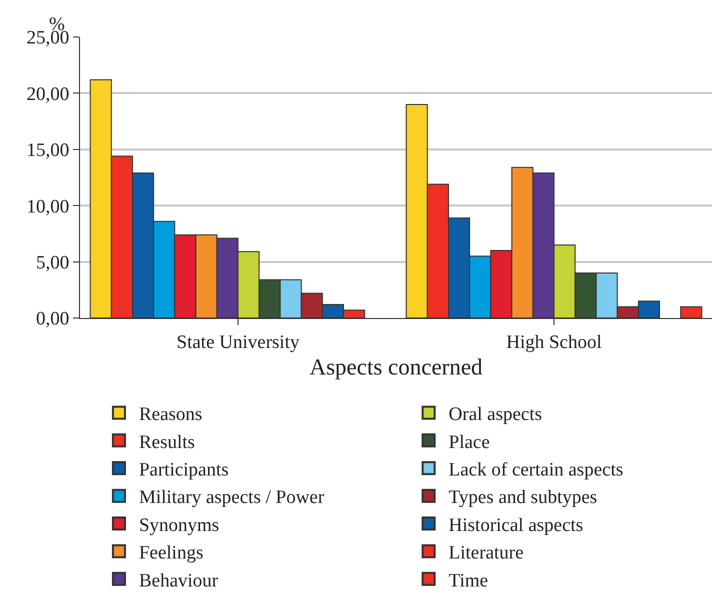 The height and width of the screenshot is (598, 712). I want to click on legend-label: Literature, so click(486, 553).